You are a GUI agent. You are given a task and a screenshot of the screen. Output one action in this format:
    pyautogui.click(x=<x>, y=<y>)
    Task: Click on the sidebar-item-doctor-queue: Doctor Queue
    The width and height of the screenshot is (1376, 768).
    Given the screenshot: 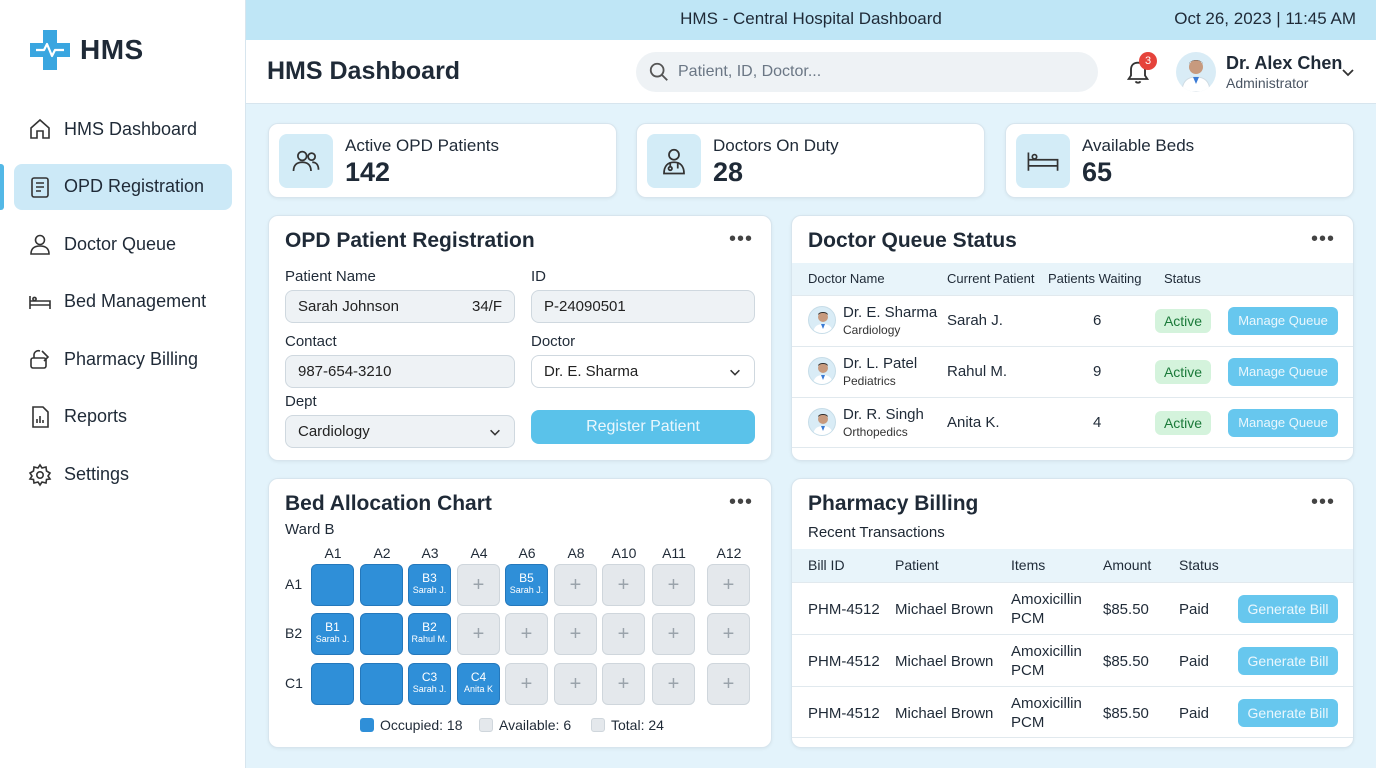 What is the action you would take?
    pyautogui.click(x=123, y=244)
    